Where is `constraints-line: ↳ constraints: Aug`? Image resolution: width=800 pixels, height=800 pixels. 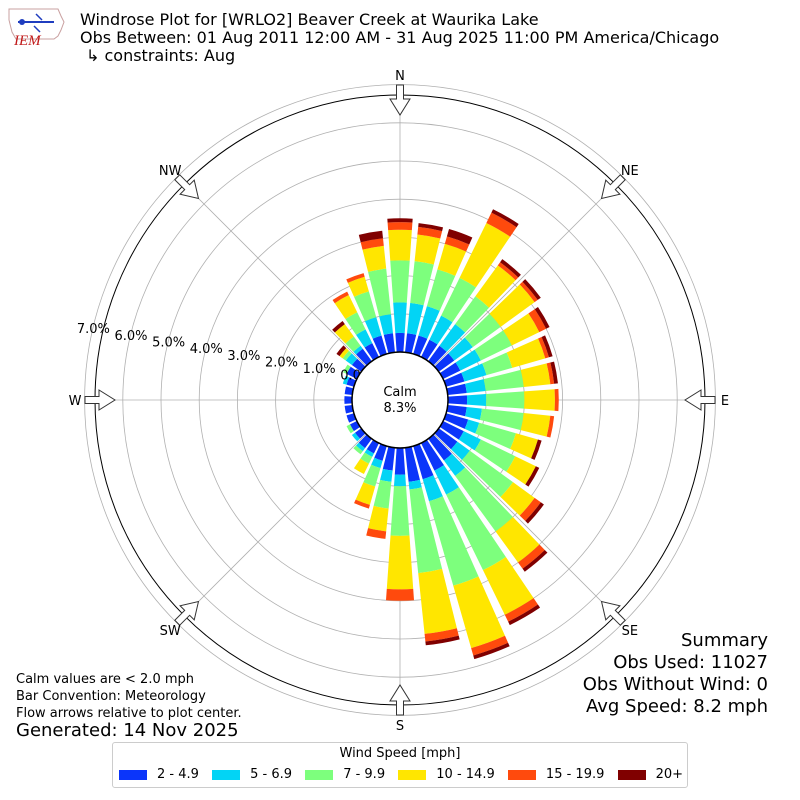 constraints-line: ↳ constraints: Aug is located at coordinates (161, 55).